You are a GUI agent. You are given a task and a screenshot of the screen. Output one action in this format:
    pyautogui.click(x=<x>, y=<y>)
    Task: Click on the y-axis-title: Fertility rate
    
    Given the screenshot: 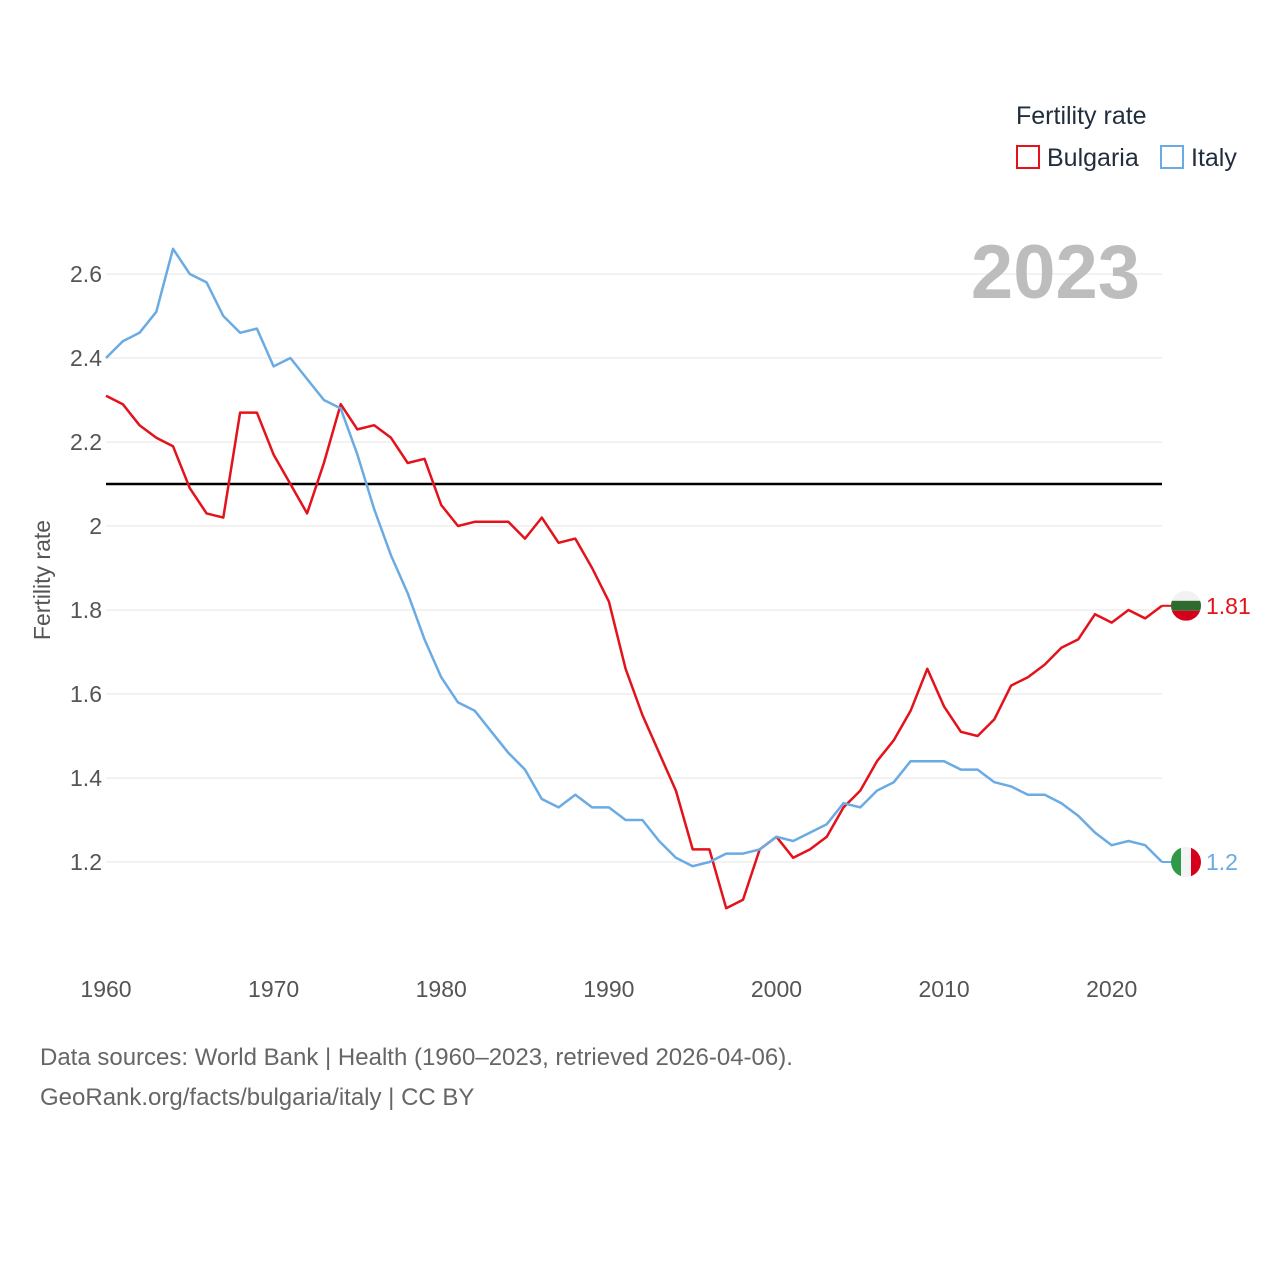 What is the action you would take?
    pyautogui.click(x=42, y=580)
    